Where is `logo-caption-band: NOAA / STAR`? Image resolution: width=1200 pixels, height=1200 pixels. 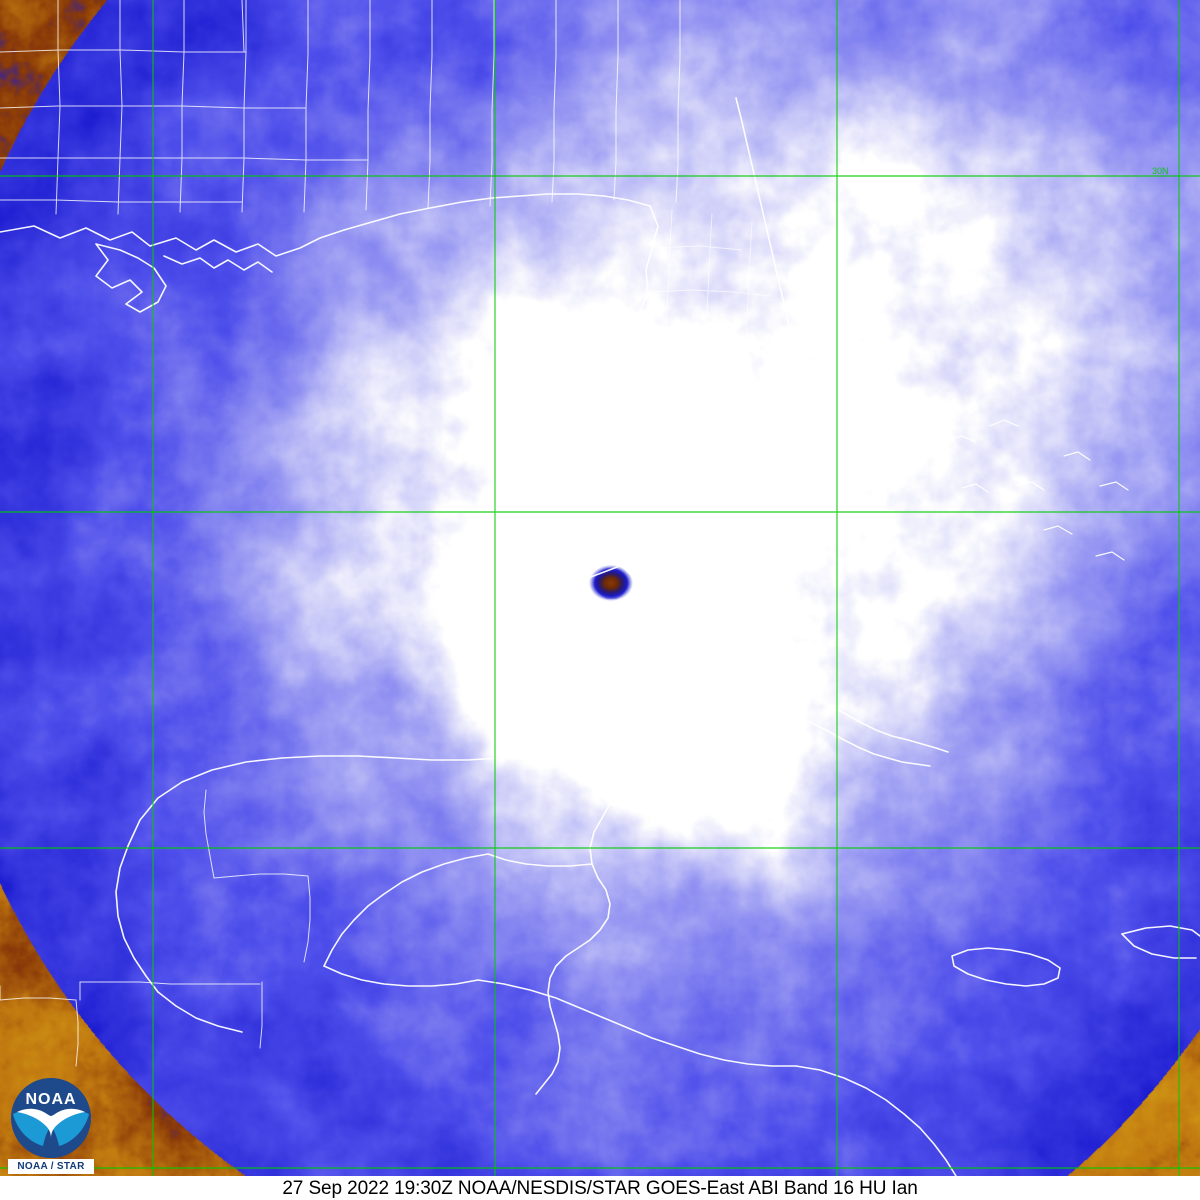 logo-caption-band: NOAA / STAR is located at coordinates (51, 1166).